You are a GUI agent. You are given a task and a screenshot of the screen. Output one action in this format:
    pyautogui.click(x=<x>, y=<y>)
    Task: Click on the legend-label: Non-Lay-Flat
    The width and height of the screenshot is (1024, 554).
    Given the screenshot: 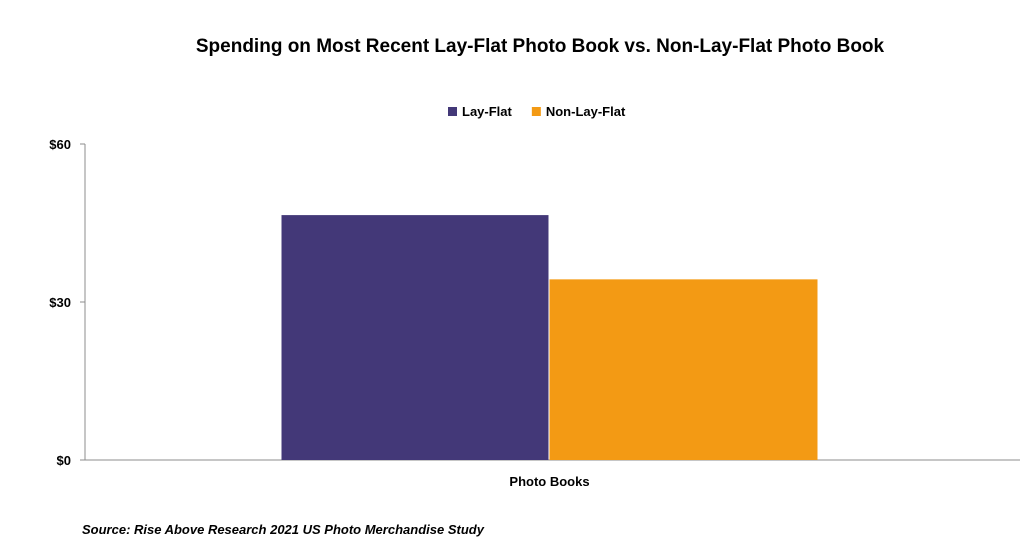 What is the action you would take?
    pyautogui.click(x=586, y=111)
    